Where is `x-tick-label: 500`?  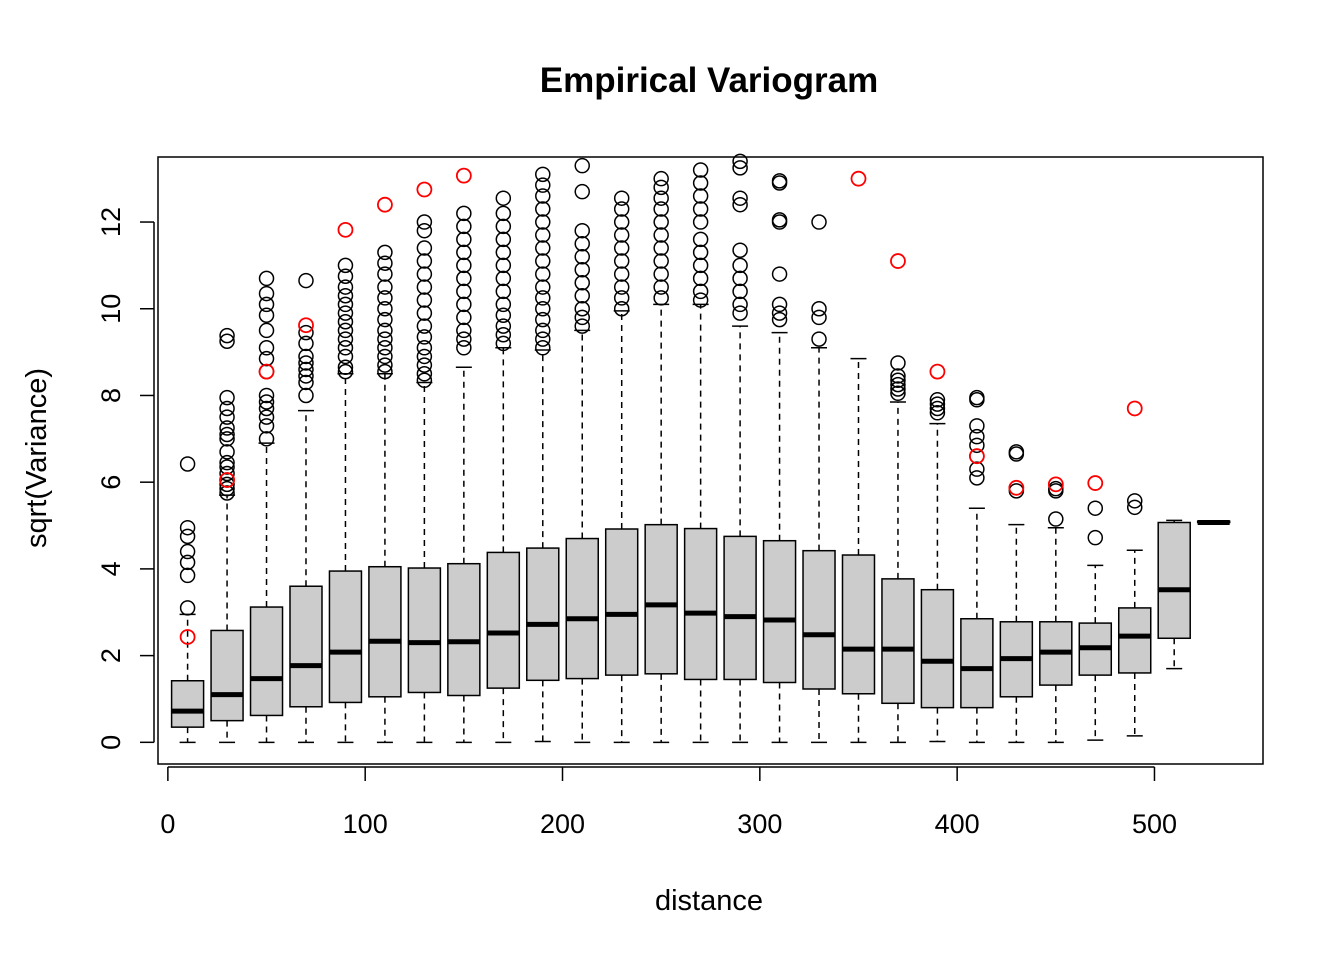 x-tick-label: 500 is located at coordinates (1154, 824).